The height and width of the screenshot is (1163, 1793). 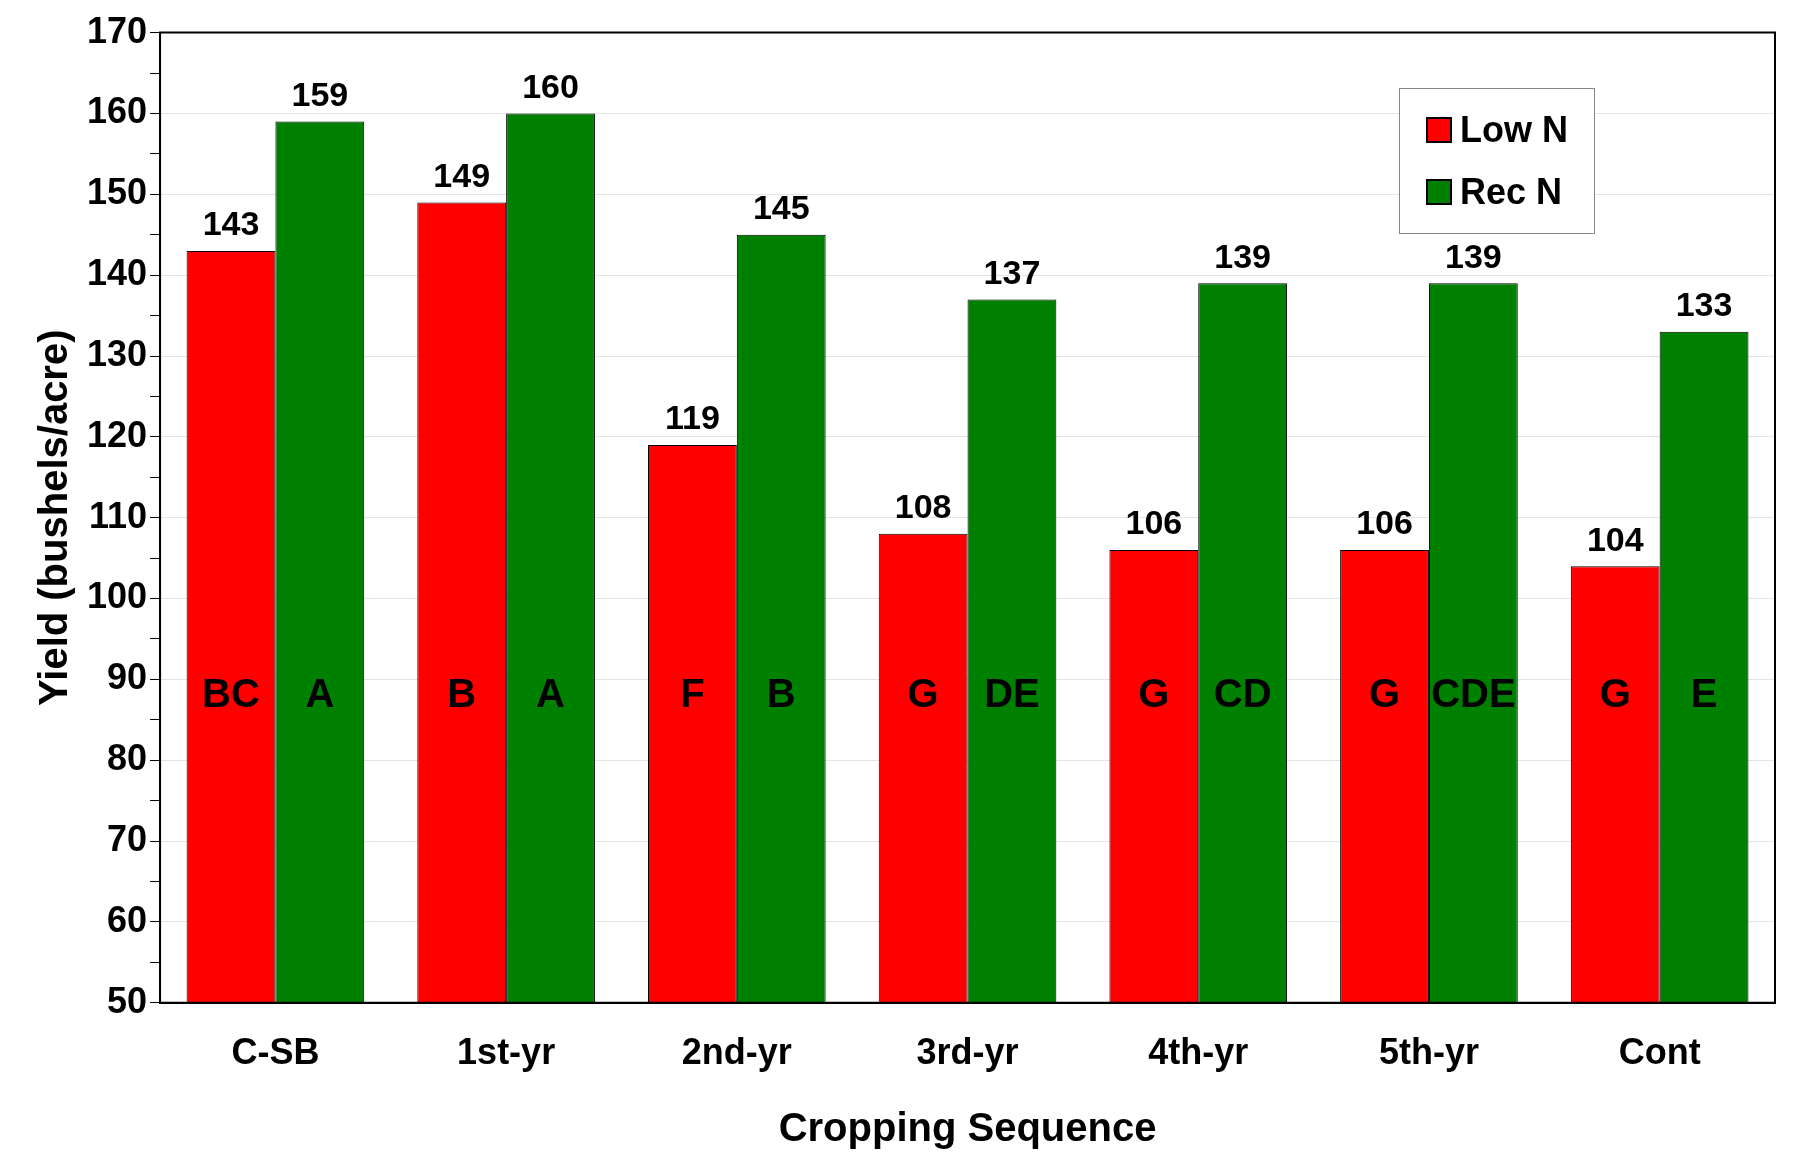 What do you see at coordinates (1659, 1052) in the screenshot?
I see `x-tick-label: Cont` at bounding box center [1659, 1052].